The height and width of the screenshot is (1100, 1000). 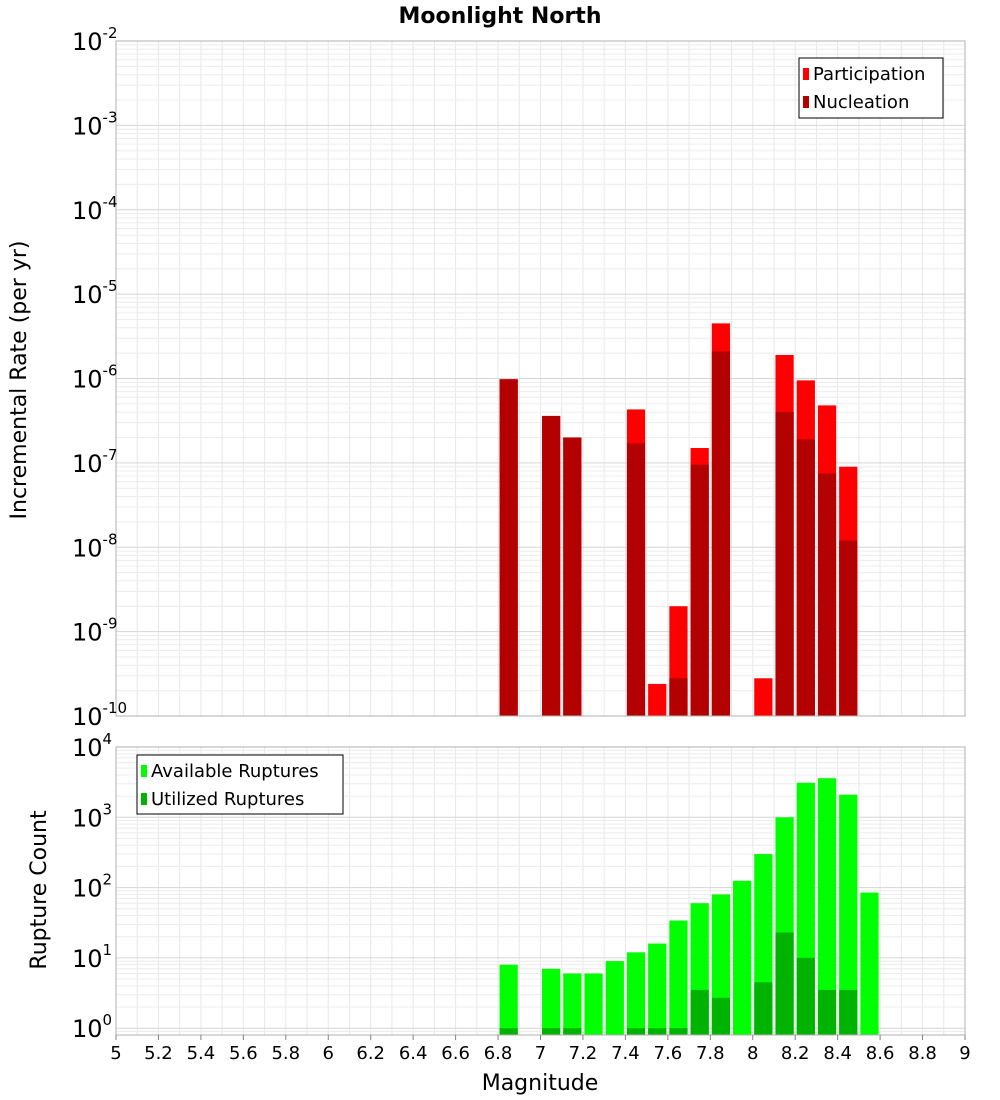 I want to click on bottom-y-tick-labels: 10⁰ 10¹ 10² 10³ 10⁴, so click(x=92, y=886).